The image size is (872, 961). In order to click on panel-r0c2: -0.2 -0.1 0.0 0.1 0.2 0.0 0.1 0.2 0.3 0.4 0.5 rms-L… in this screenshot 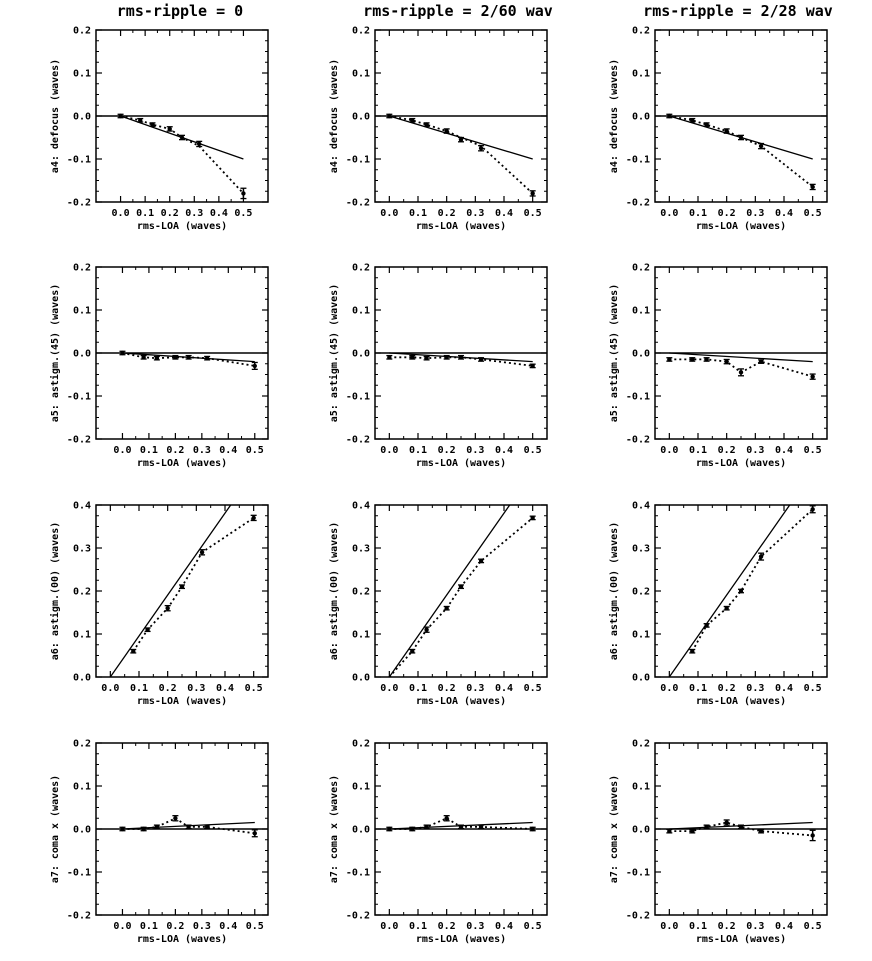, I will do `click(718, 129)`.